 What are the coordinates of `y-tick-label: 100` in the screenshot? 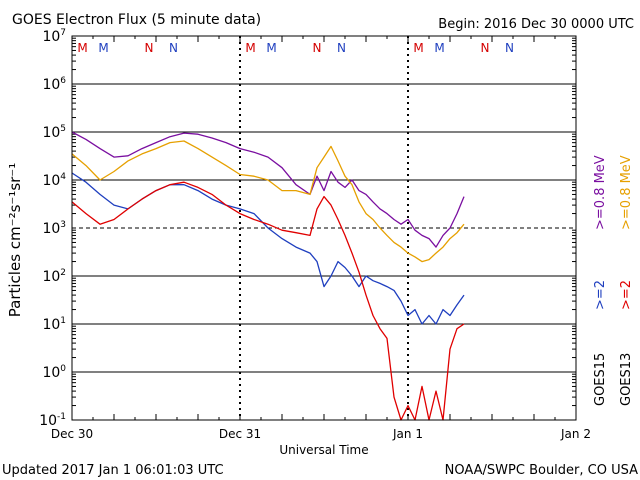 It's located at (54, 372).